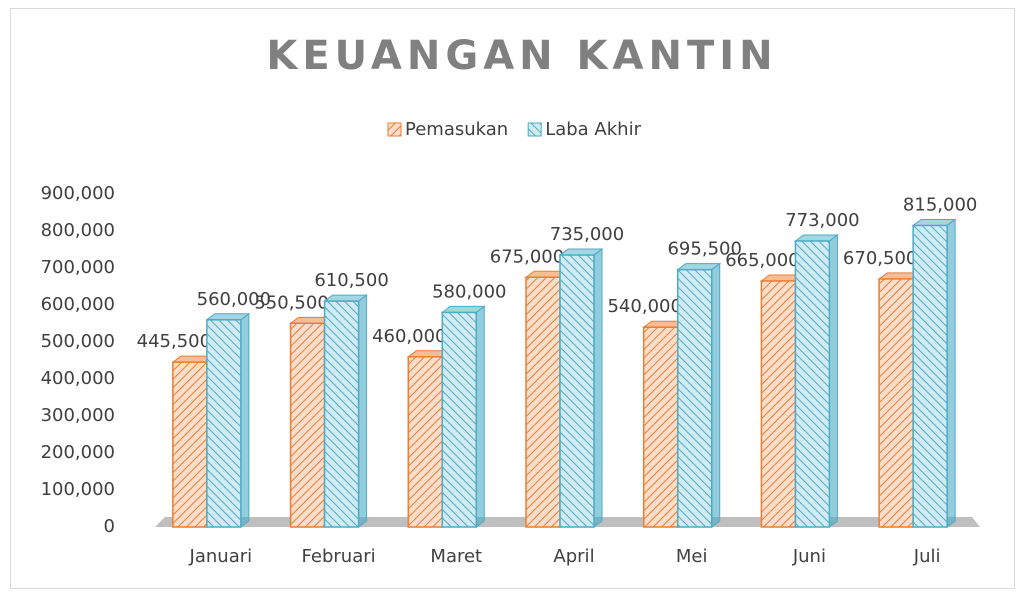 This screenshot has width=1024, height=594. I want to click on x-tick-label: Maret, so click(456, 556).